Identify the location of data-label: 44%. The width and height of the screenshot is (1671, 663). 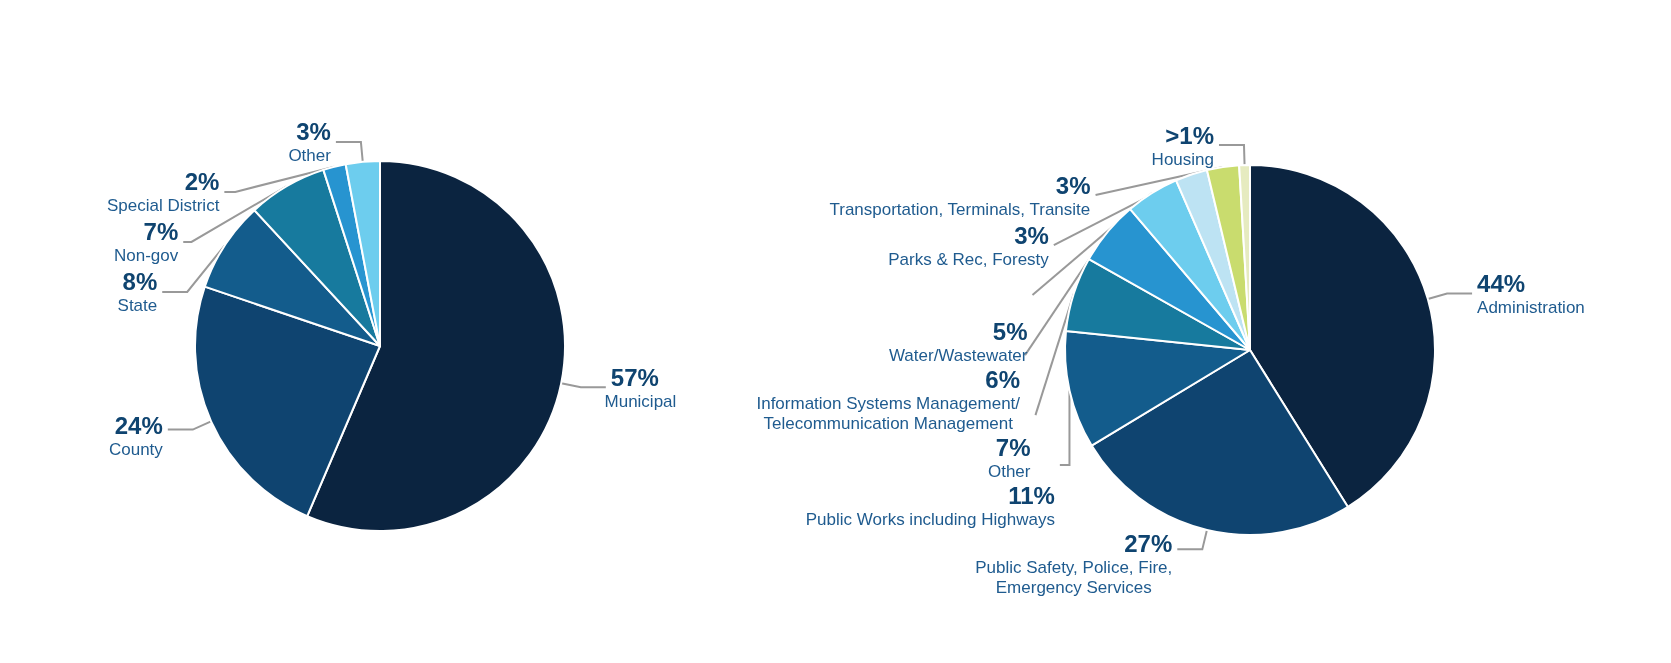
(1501, 284).